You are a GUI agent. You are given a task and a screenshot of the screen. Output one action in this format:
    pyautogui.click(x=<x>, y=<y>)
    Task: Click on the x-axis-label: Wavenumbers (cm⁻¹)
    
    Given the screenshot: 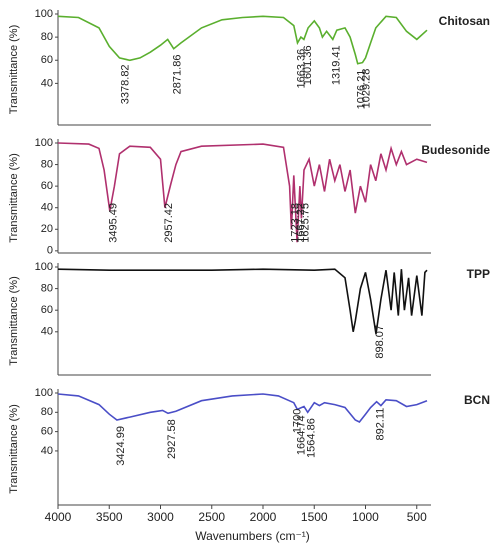 What is the action you would take?
    pyautogui.click(x=252, y=536)
    